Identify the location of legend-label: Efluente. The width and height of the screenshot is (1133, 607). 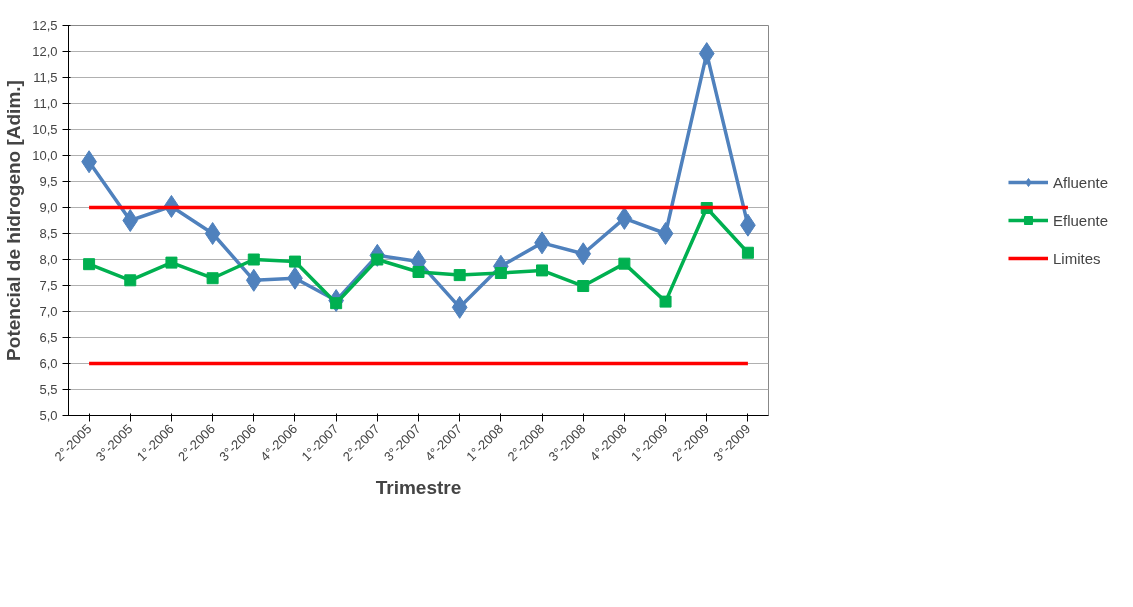
(1080, 220).